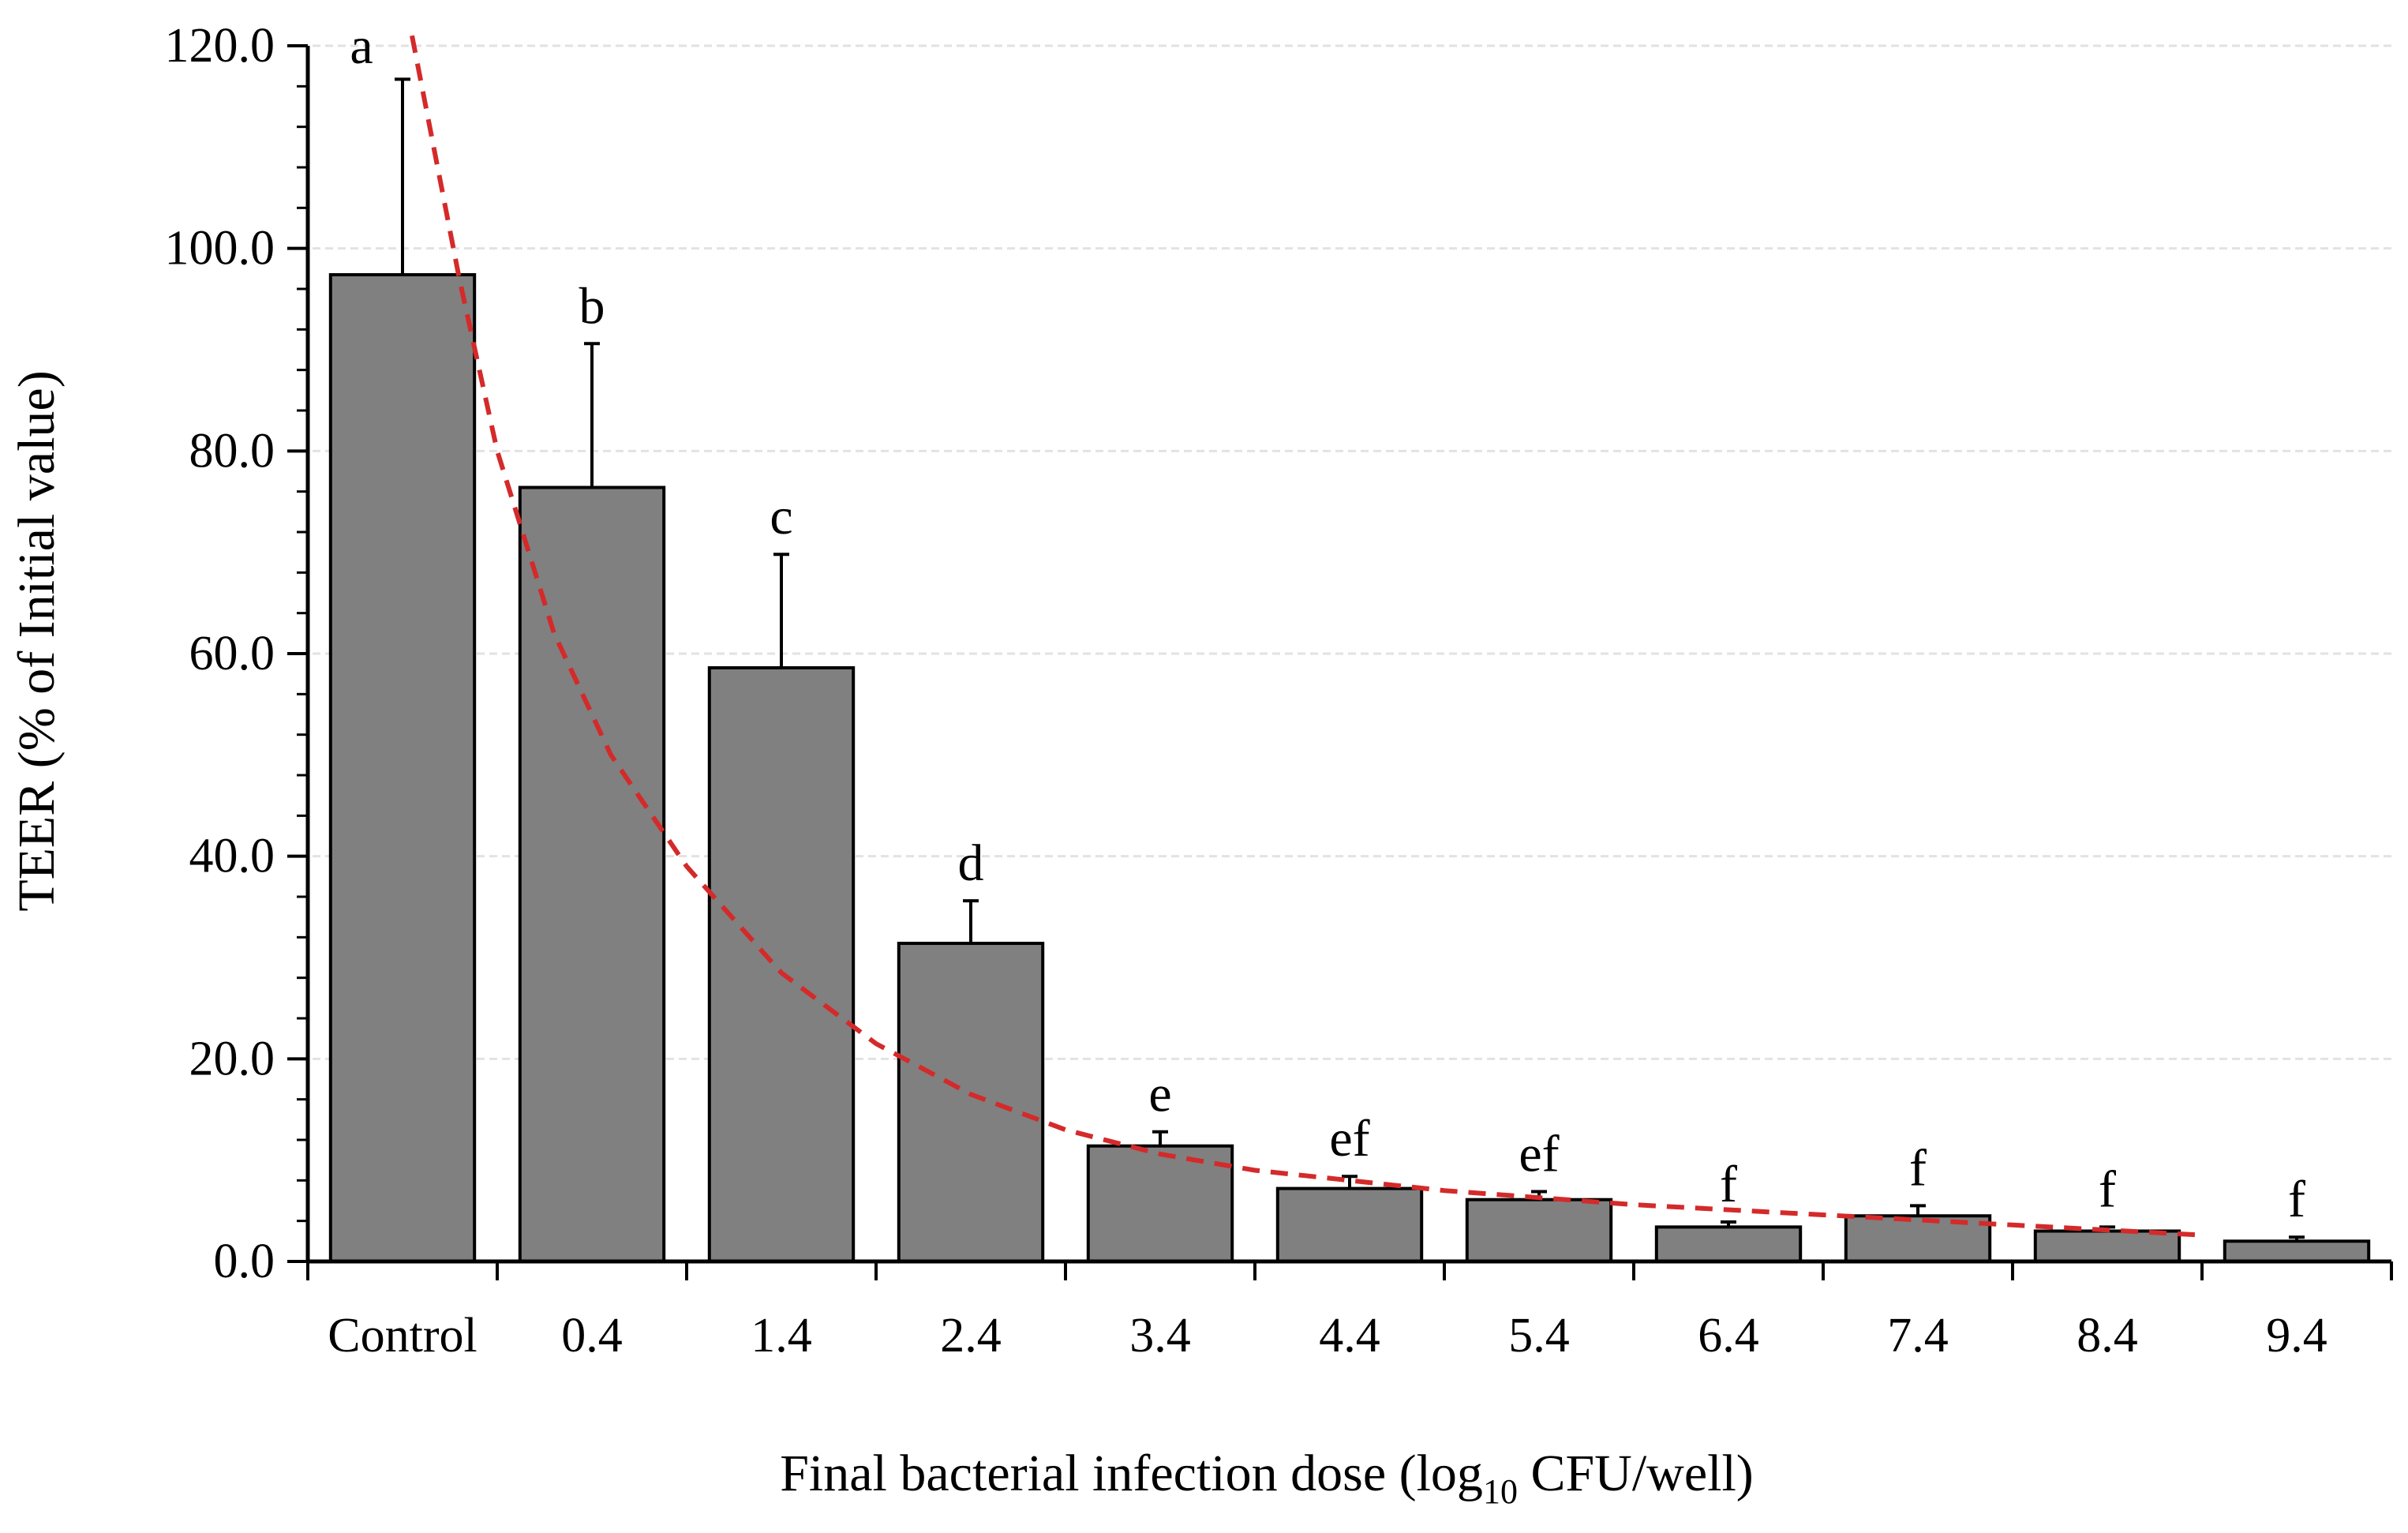 The height and width of the screenshot is (1533, 2408). What do you see at coordinates (1160, 1335) in the screenshot?
I see `x-tick-label-4: 3.4` at bounding box center [1160, 1335].